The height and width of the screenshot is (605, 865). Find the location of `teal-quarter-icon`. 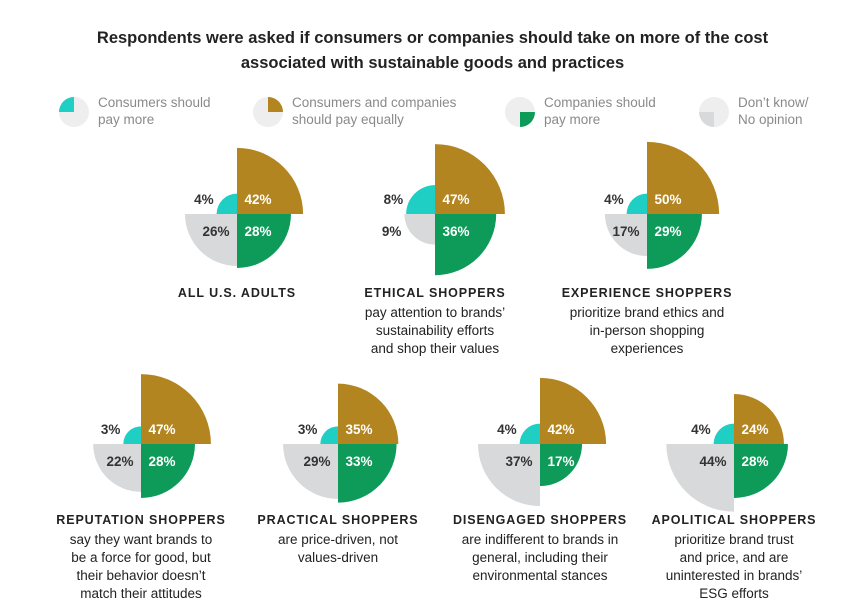

teal-quarter-icon is located at coordinates (74, 112).